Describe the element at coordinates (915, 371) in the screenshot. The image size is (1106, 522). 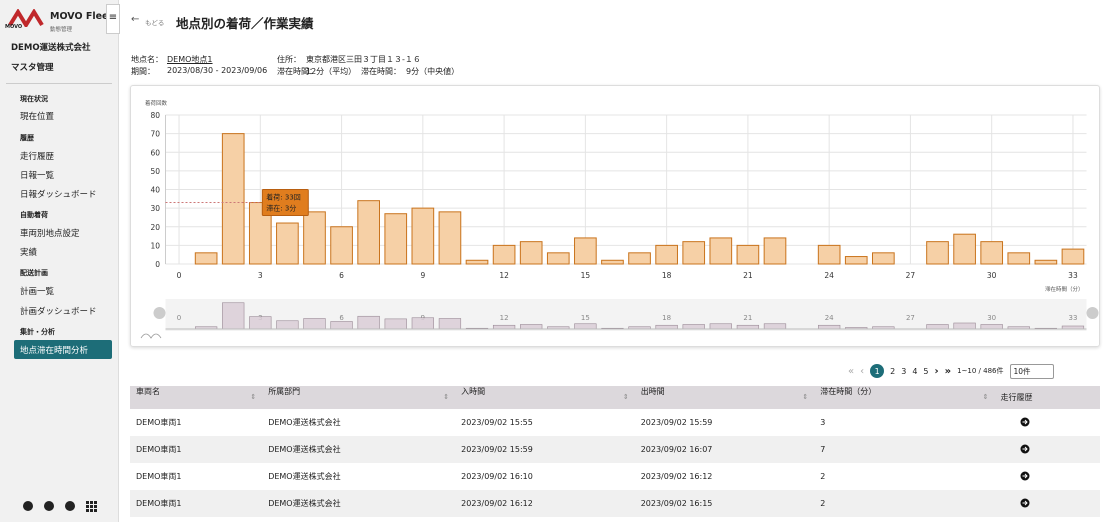
I see `page-link: 4` at that location.